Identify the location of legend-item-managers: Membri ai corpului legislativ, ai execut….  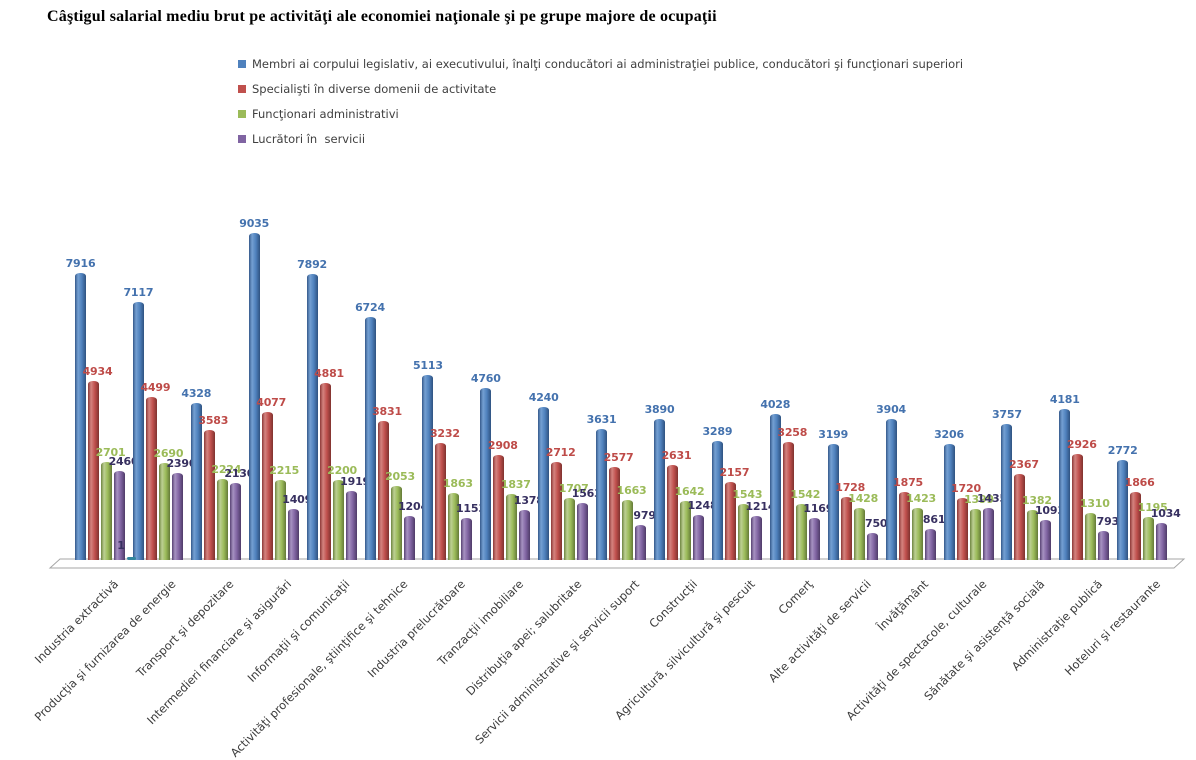
(600, 64).